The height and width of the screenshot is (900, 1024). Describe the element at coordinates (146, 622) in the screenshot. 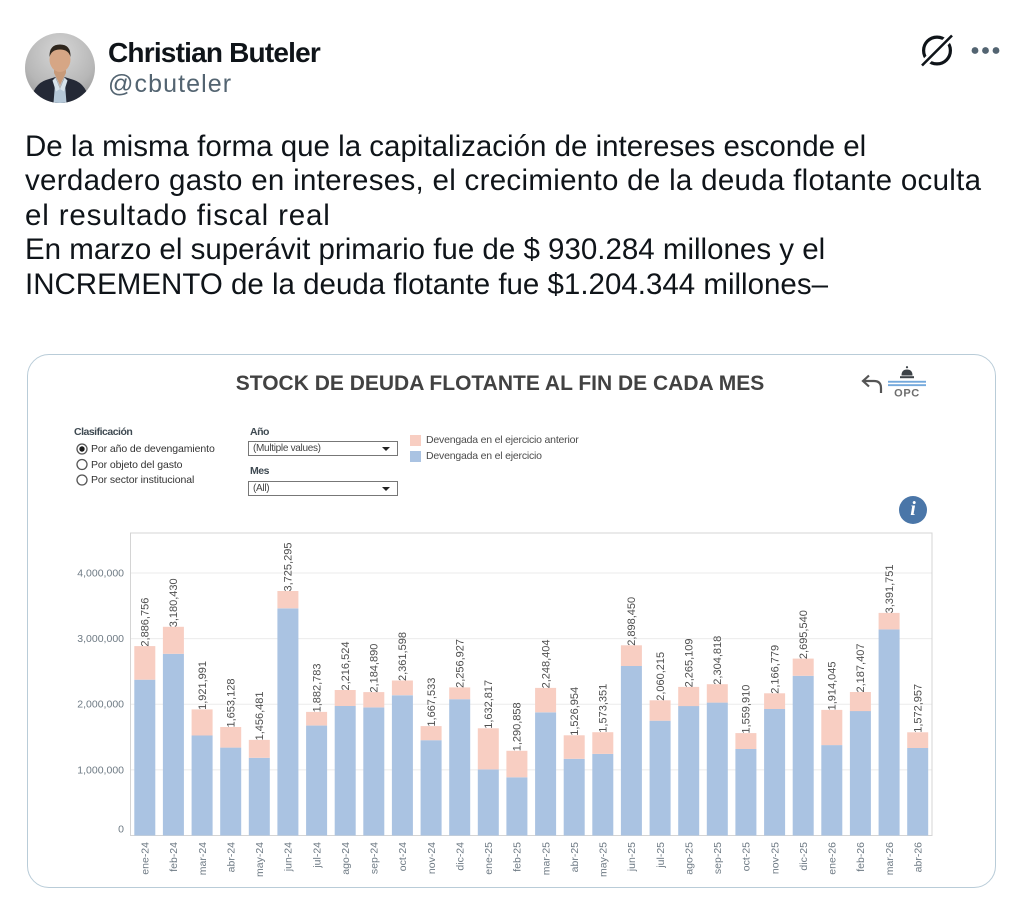

I see `svg-text: 2,886,756` at that location.